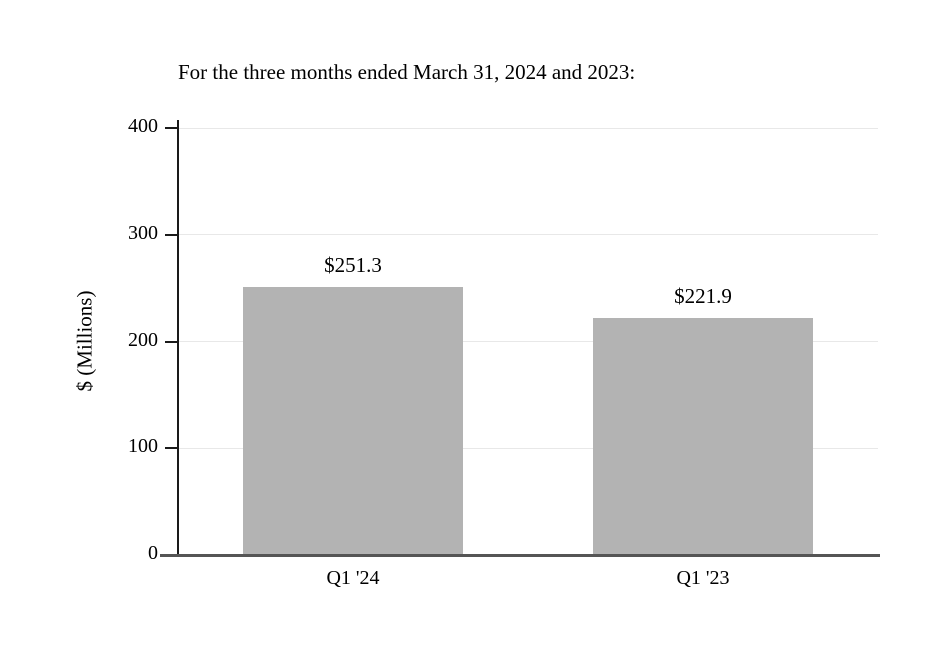 This screenshot has width=938, height=666. Describe the element at coordinates (353, 264) in the screenshot. I see `bar-value-label: $251.3` at that location.